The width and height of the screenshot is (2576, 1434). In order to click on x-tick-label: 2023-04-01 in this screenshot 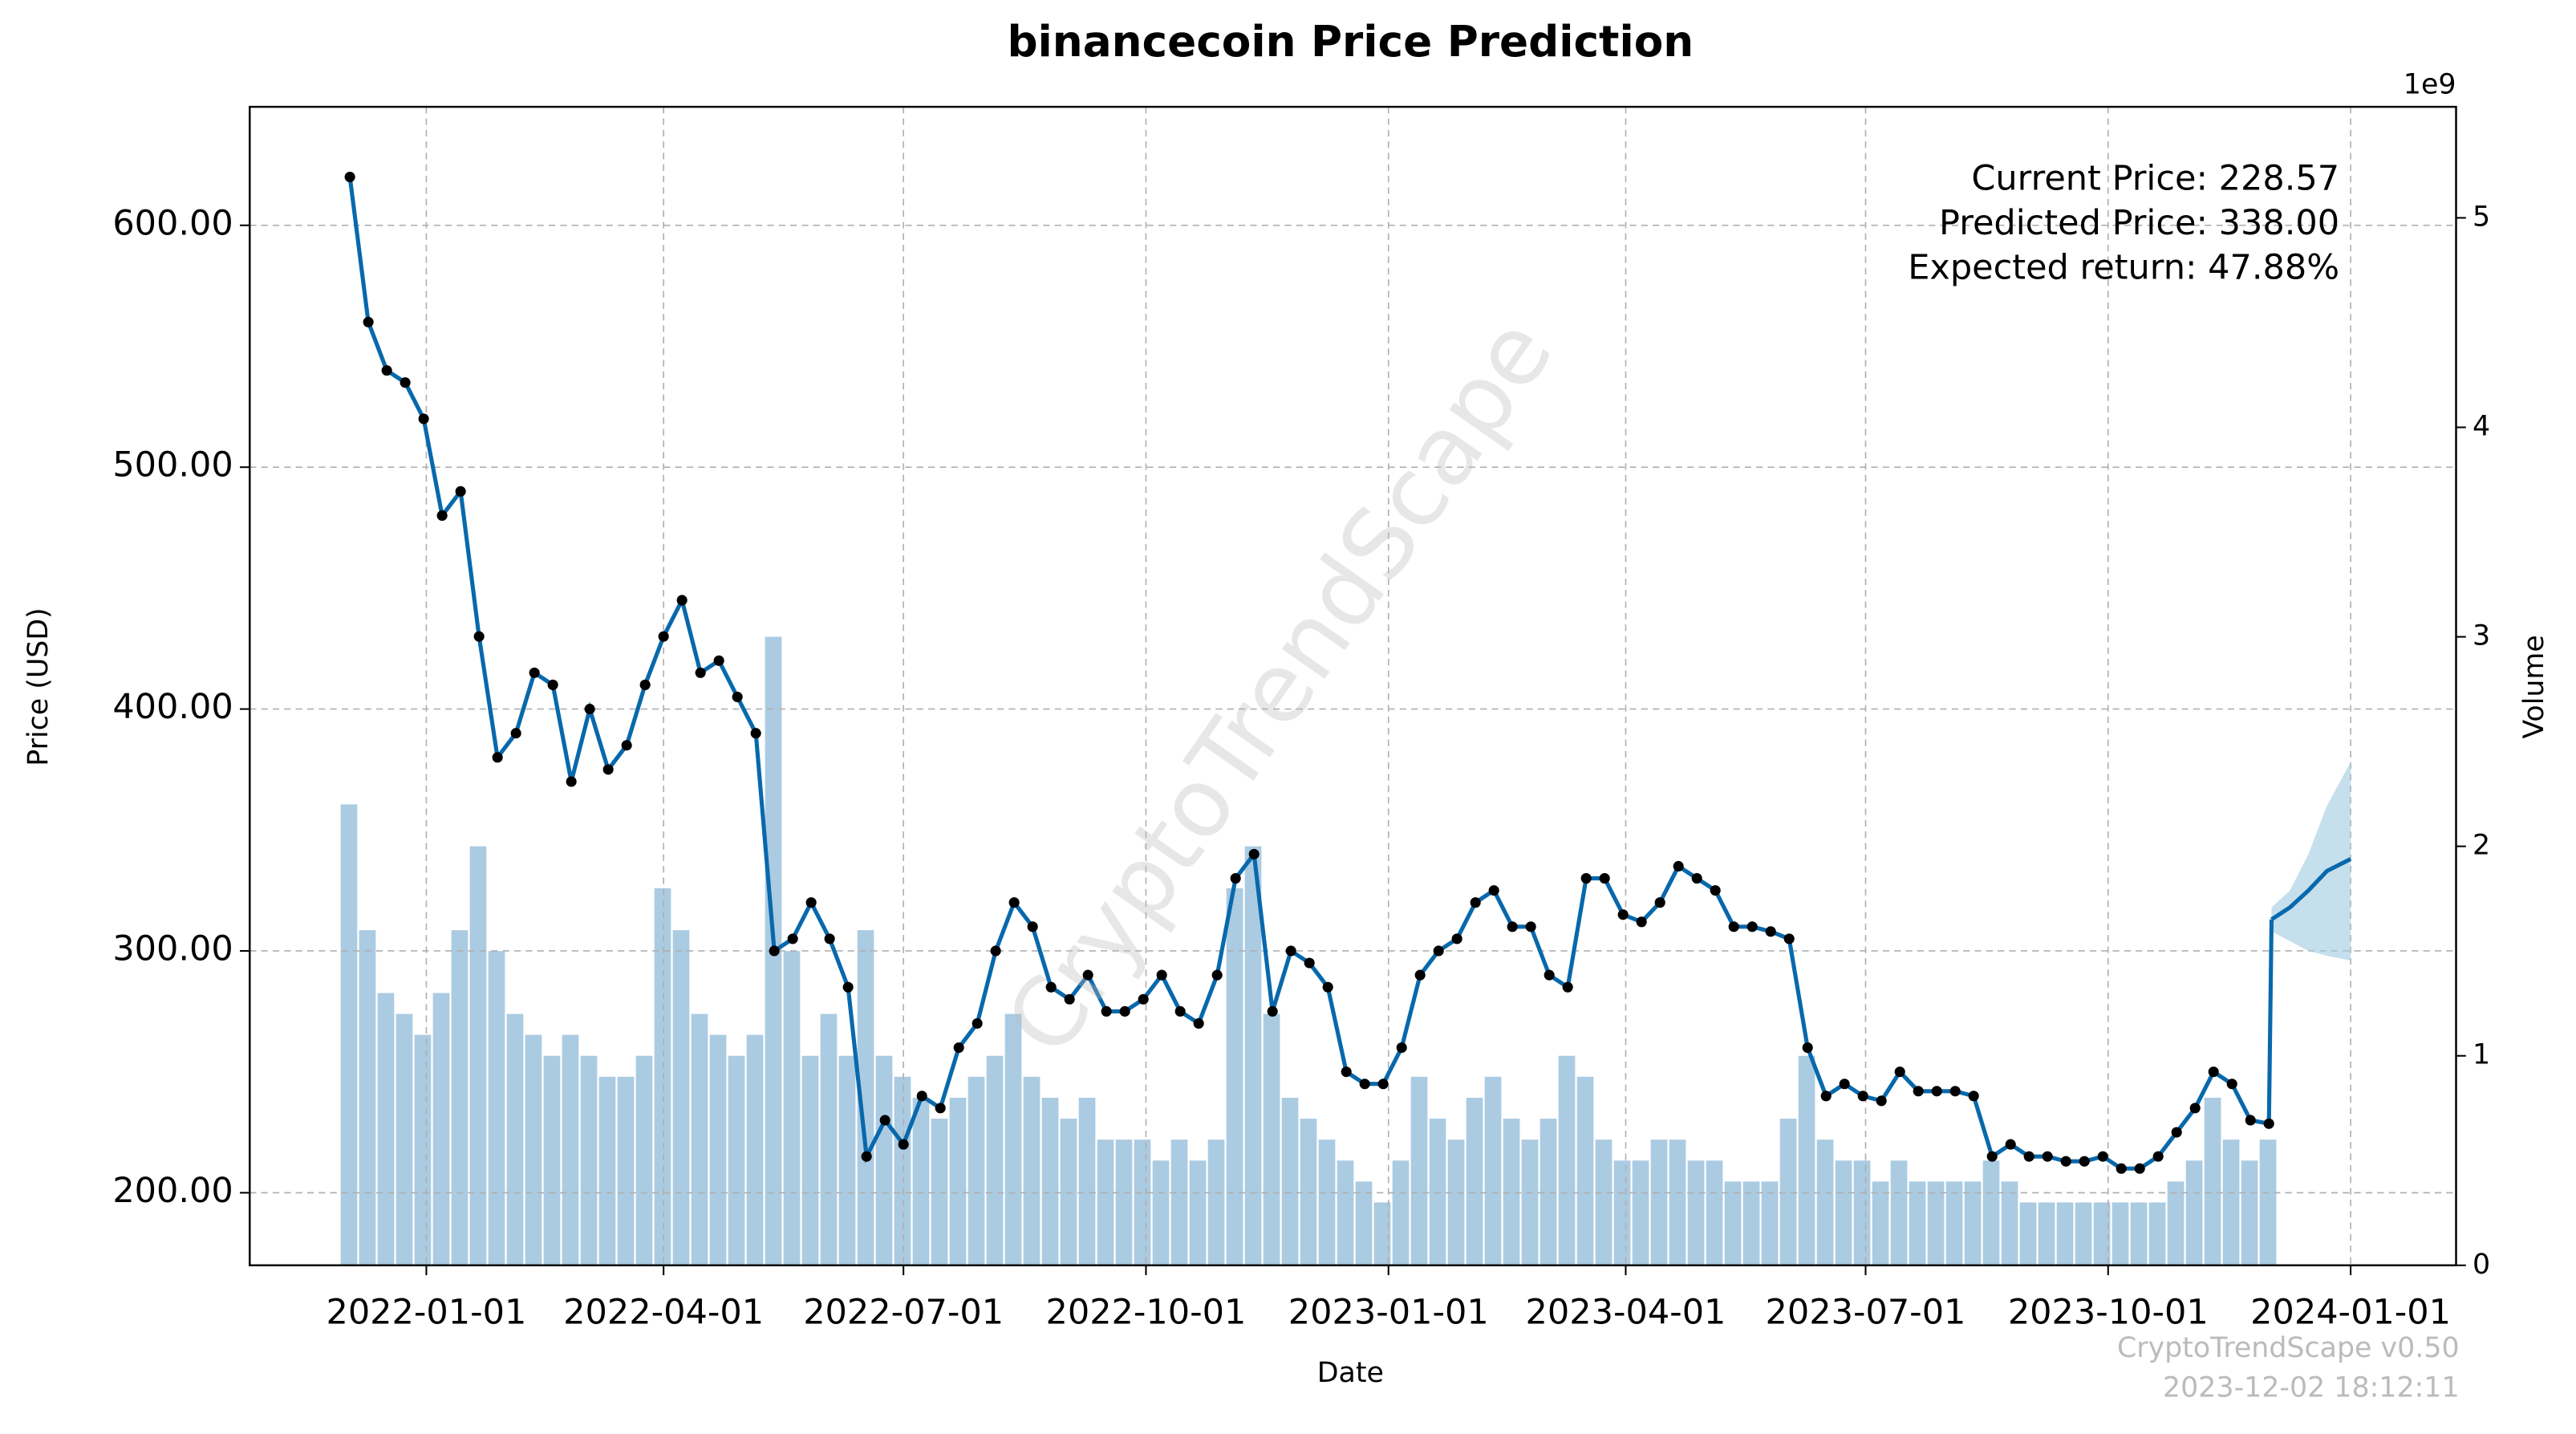, I will do `click(1626, 1313)`.